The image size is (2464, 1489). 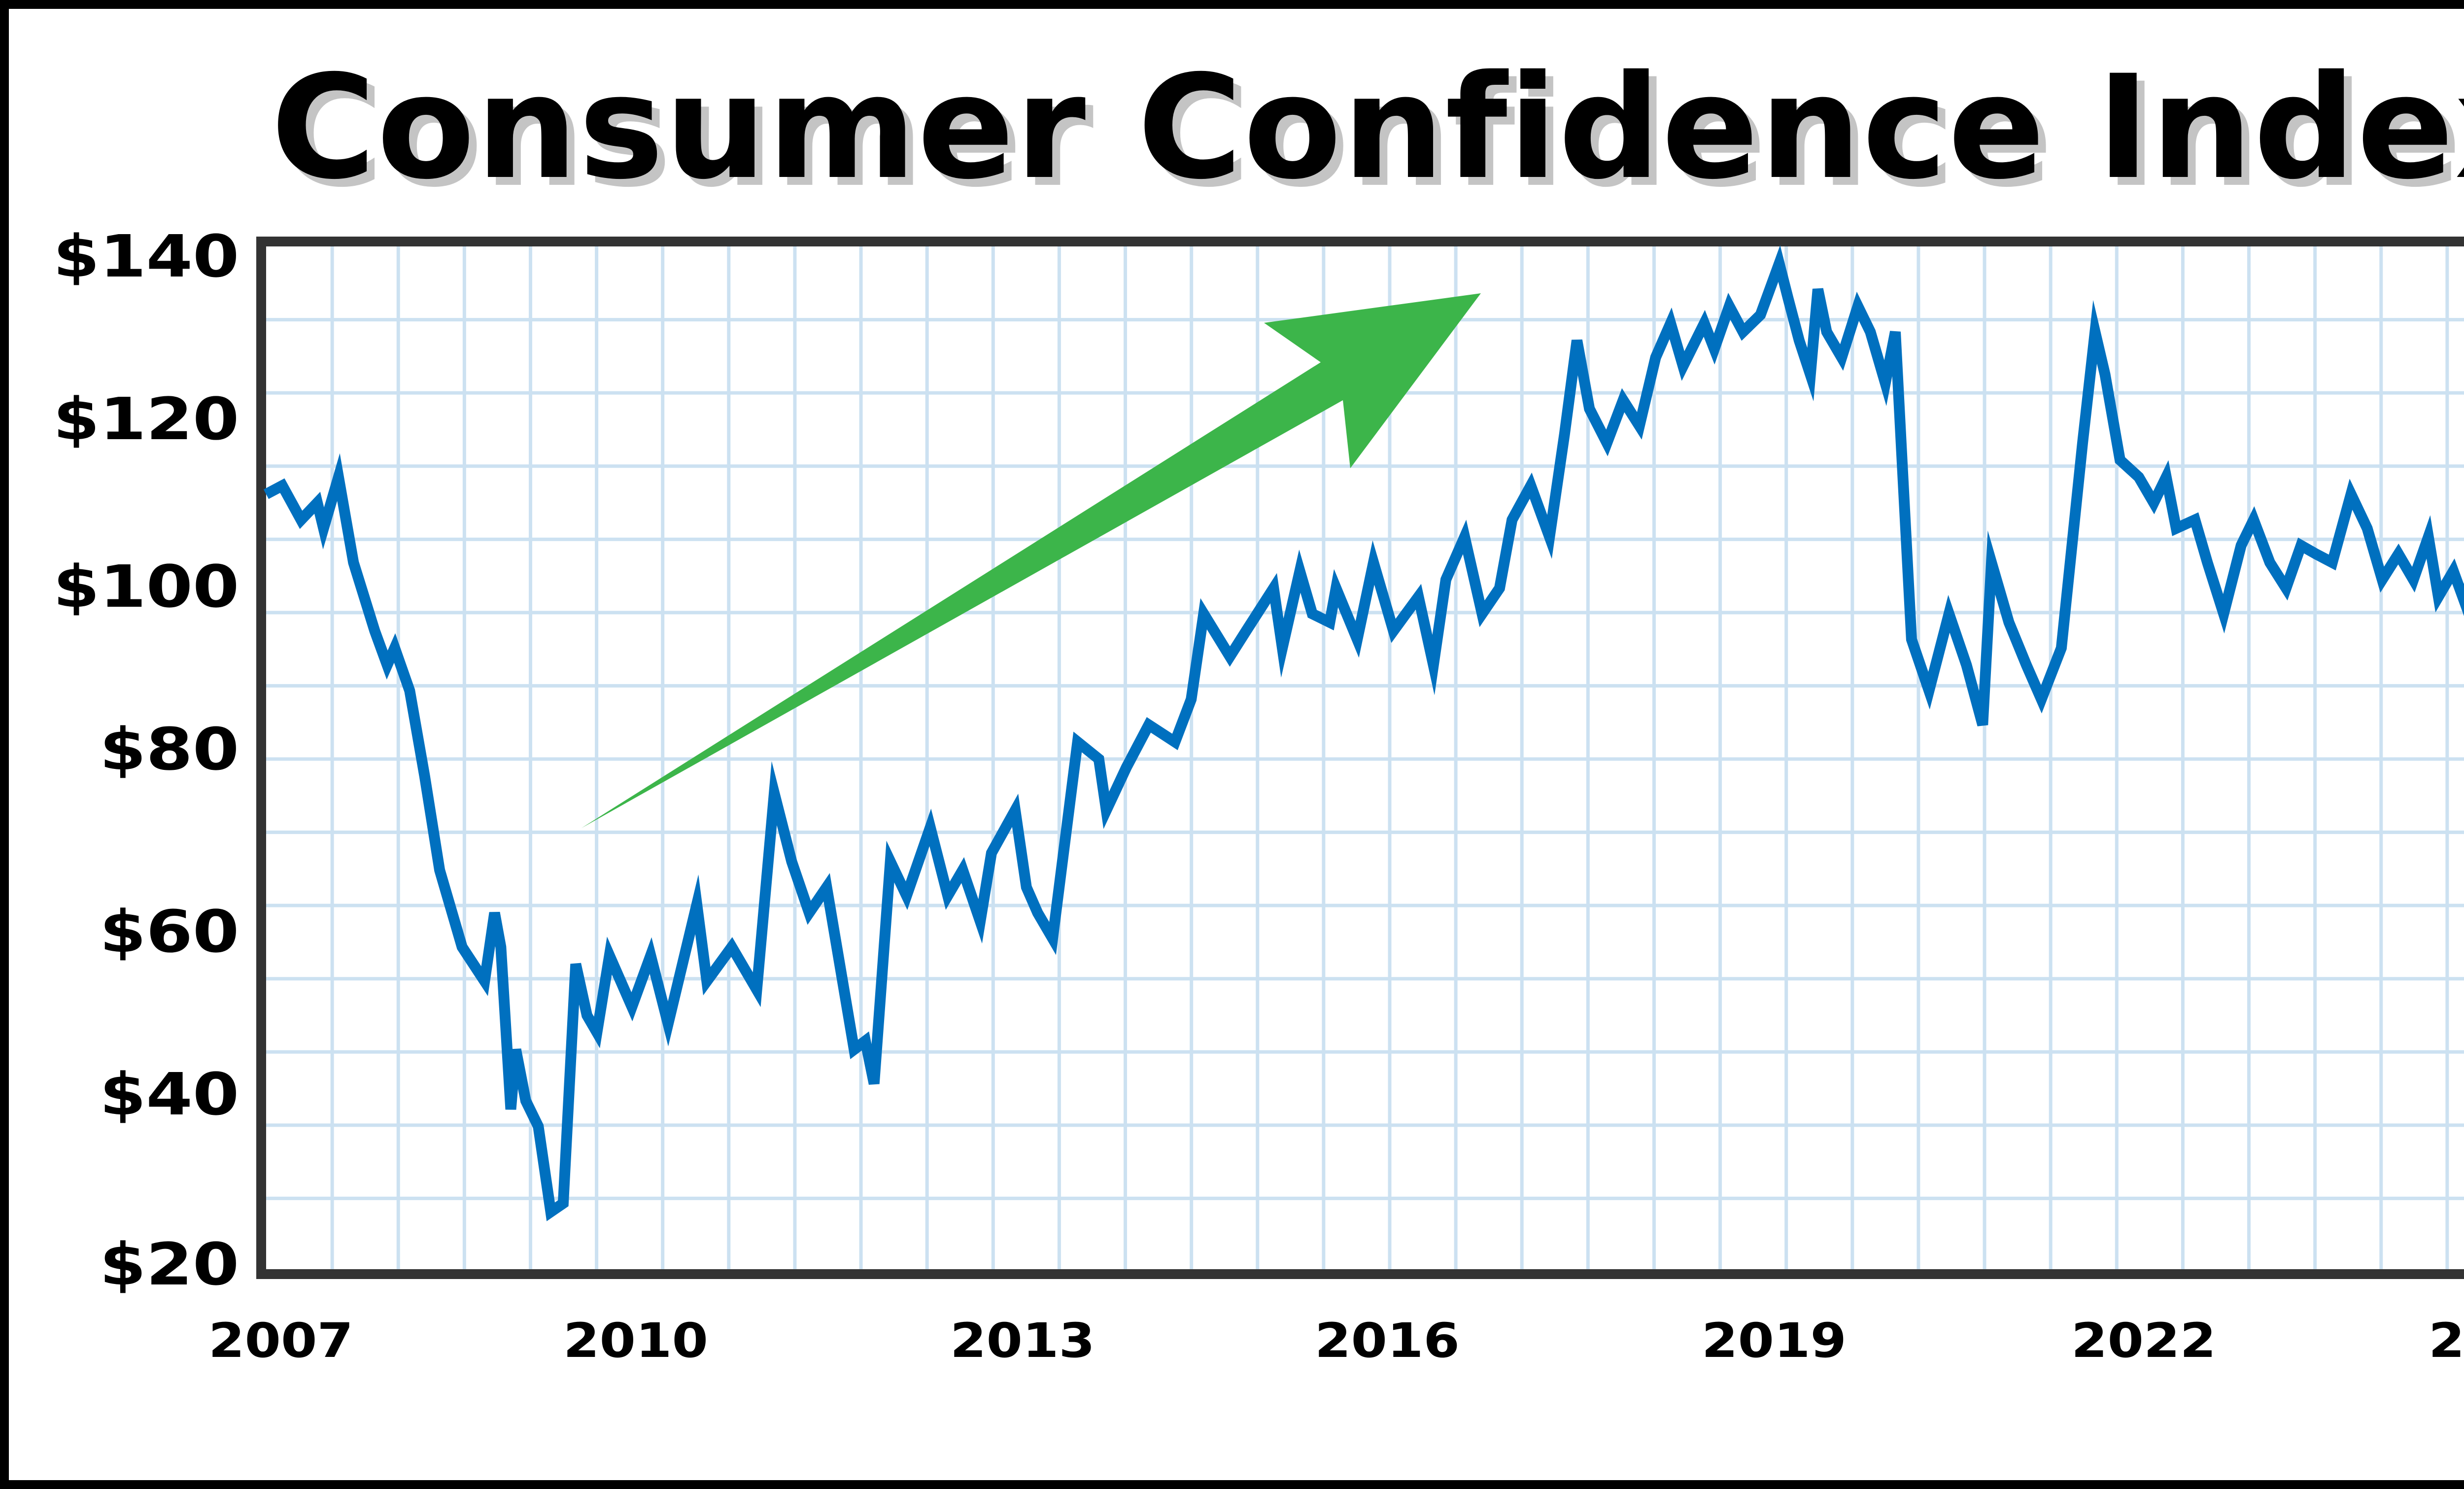 I want to click on x-tick-label: 2007, so click(x=280, y=1340).